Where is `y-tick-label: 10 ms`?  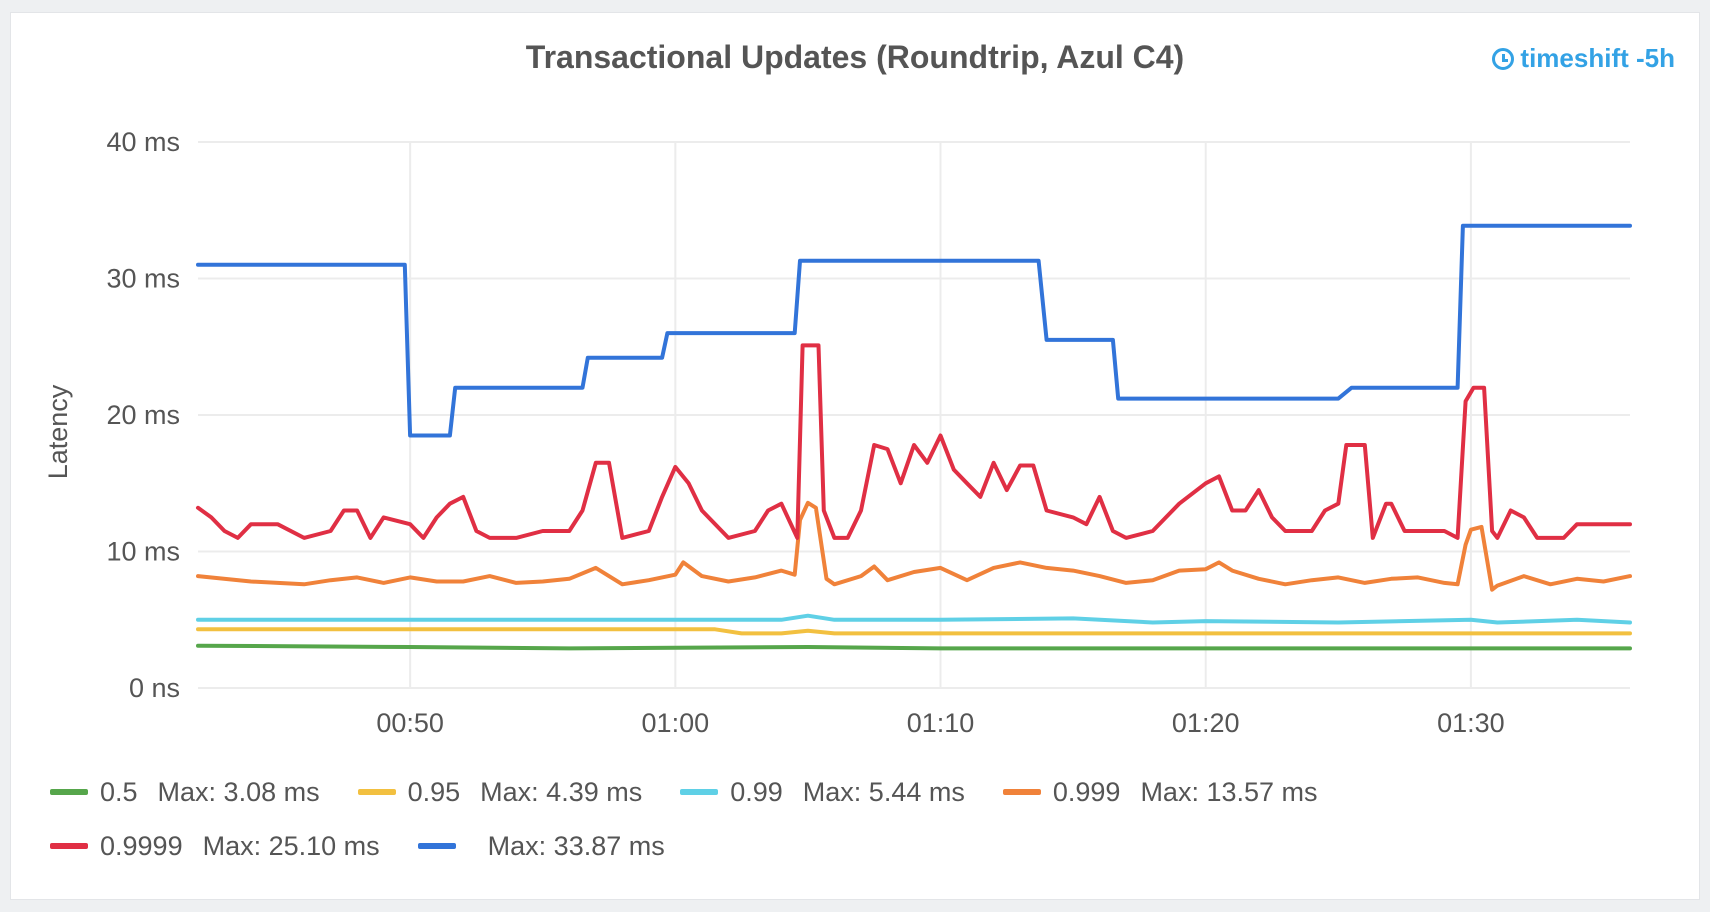 y-tick-label: 10 ms is located at coordinates (143, 552).